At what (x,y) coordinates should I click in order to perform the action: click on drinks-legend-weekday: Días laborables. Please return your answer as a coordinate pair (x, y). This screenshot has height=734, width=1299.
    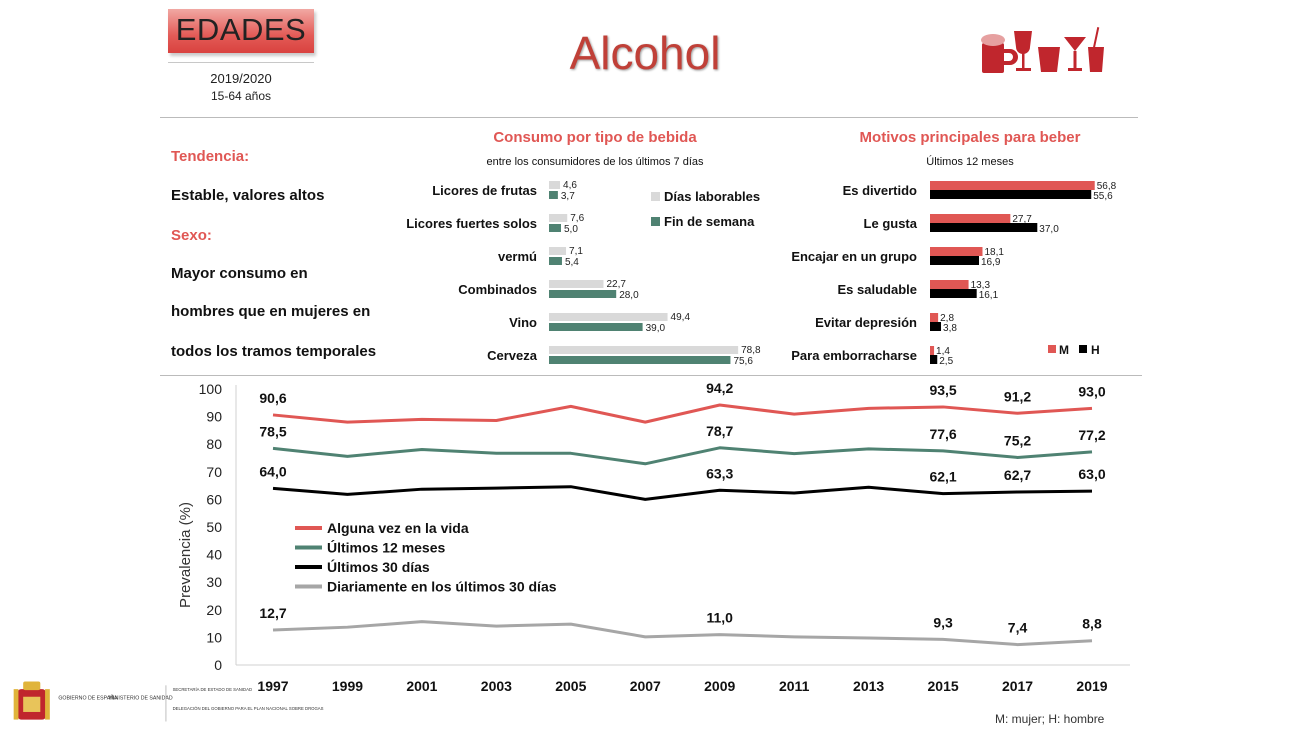
    Looking at the image, I should click on (712, 196).